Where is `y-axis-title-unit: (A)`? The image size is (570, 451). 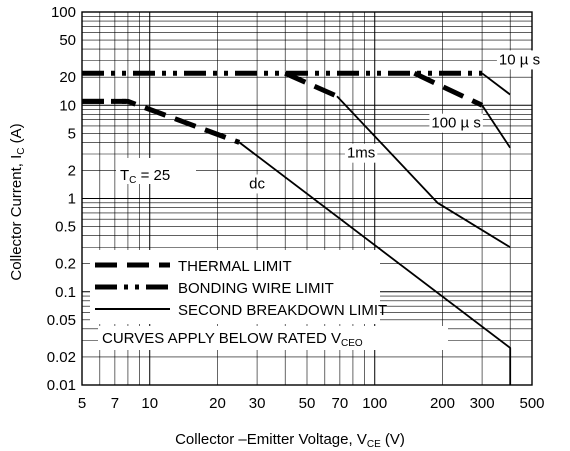
y-axis-title-unit: (A) is located at coordinates (16, 135).